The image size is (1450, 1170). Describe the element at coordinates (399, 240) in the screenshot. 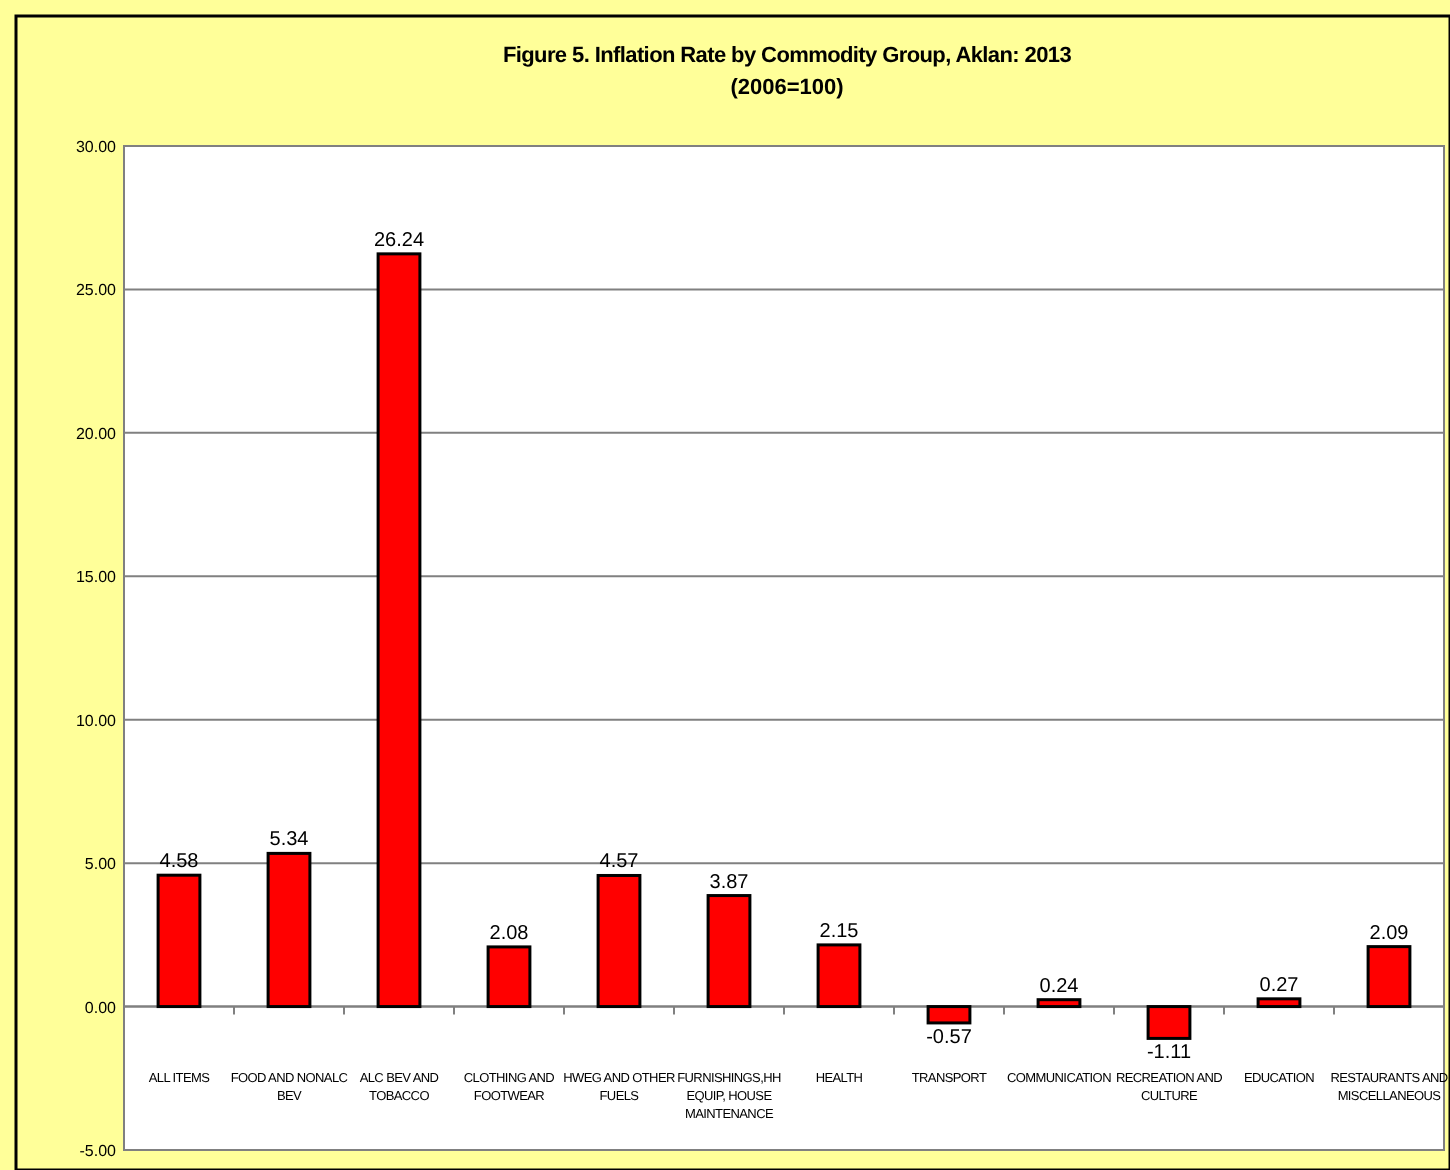

I see `data-label: 26.24` at that location.